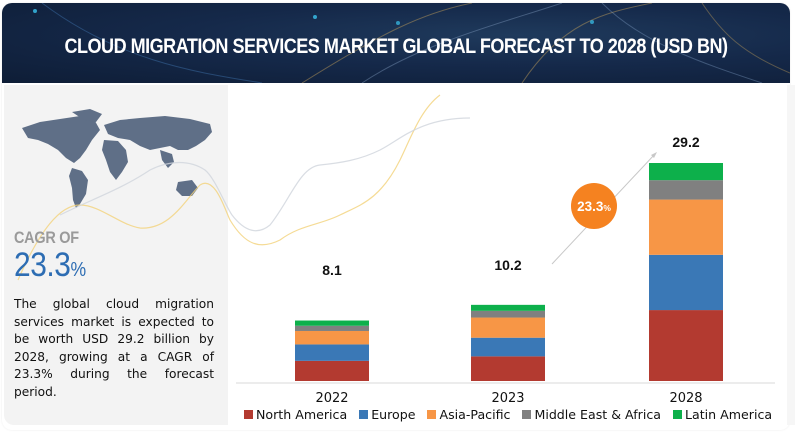  Describe the element at coordinates (791, 255) in the screenshot. I see `right-edge-strip` at that location.